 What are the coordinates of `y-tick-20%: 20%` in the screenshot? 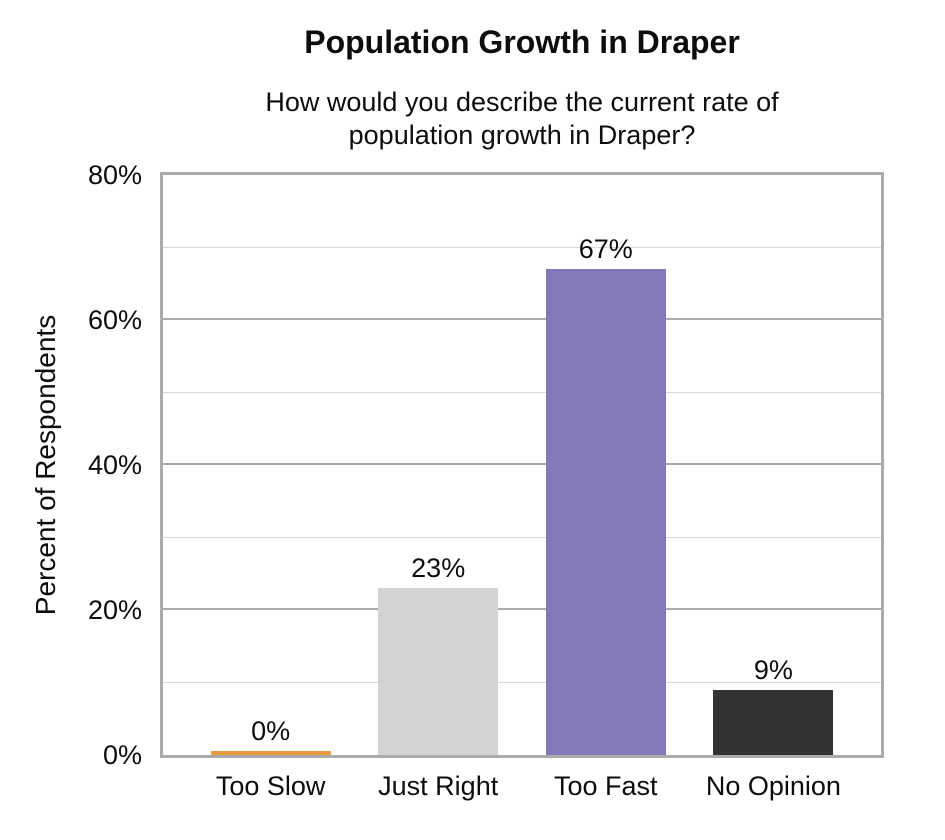 It's located at (114, 610).